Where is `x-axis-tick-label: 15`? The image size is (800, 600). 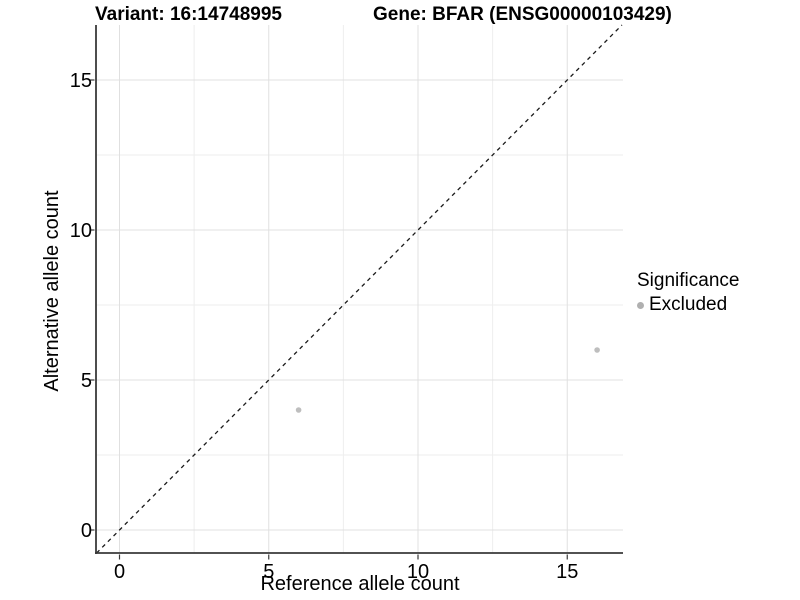 x-axis-tick-label: 15 is located at coordinates (567, 572).